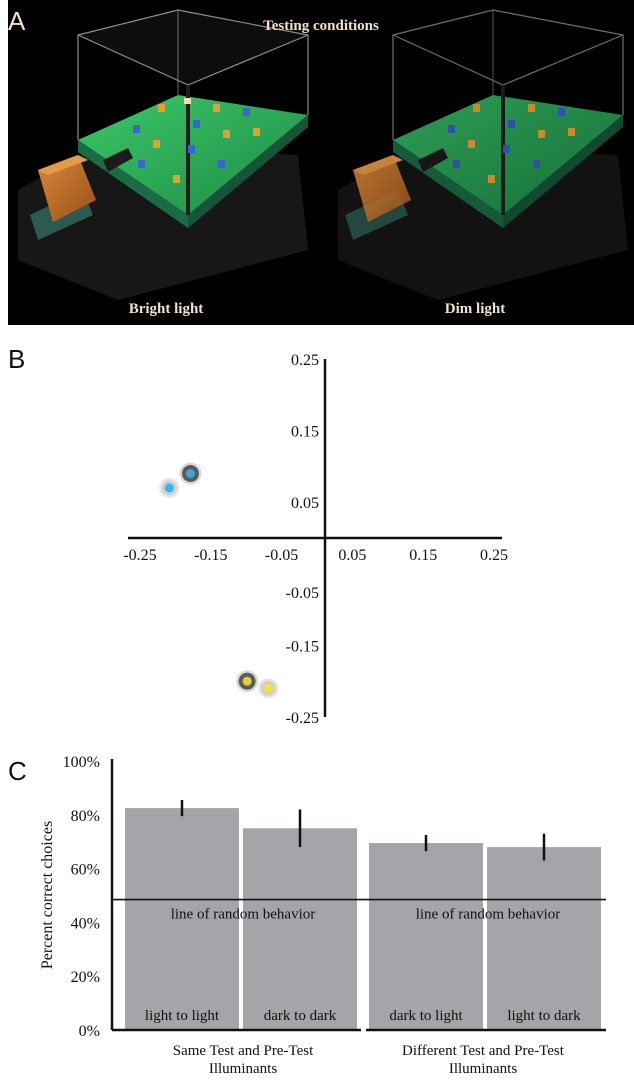  What do you see at coordinates (166, 309) in the screenshot?
I see `bright-light-label: Bright light` at bounding box center [166, 309].